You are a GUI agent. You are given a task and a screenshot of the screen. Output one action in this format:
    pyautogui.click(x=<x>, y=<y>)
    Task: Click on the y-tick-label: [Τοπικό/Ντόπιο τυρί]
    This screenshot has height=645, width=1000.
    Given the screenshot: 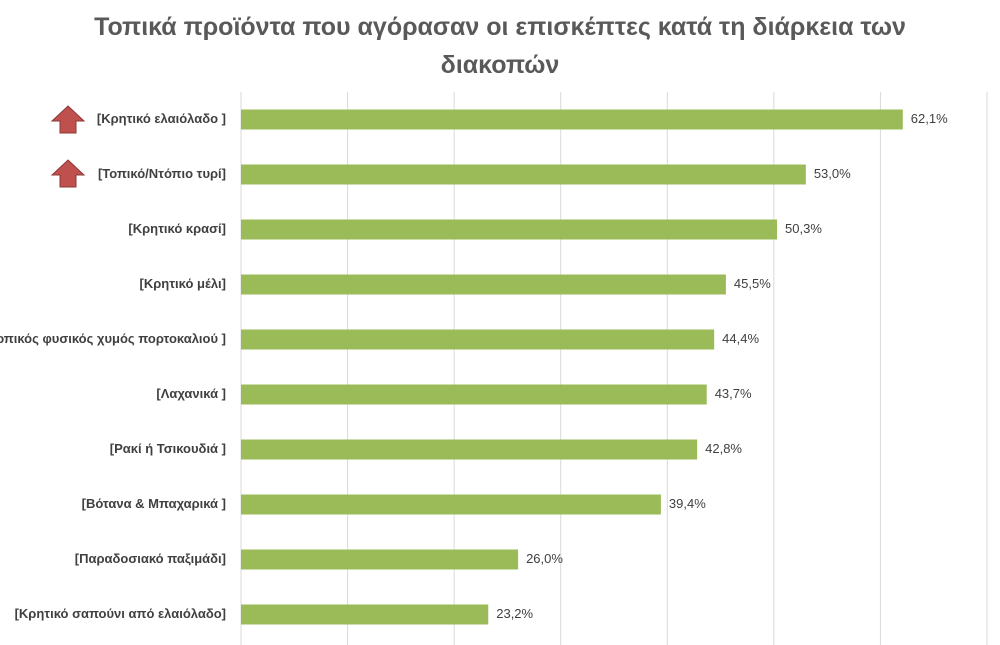 What is the action you would take?
    pyautogui.click(x=162, y=173)
    